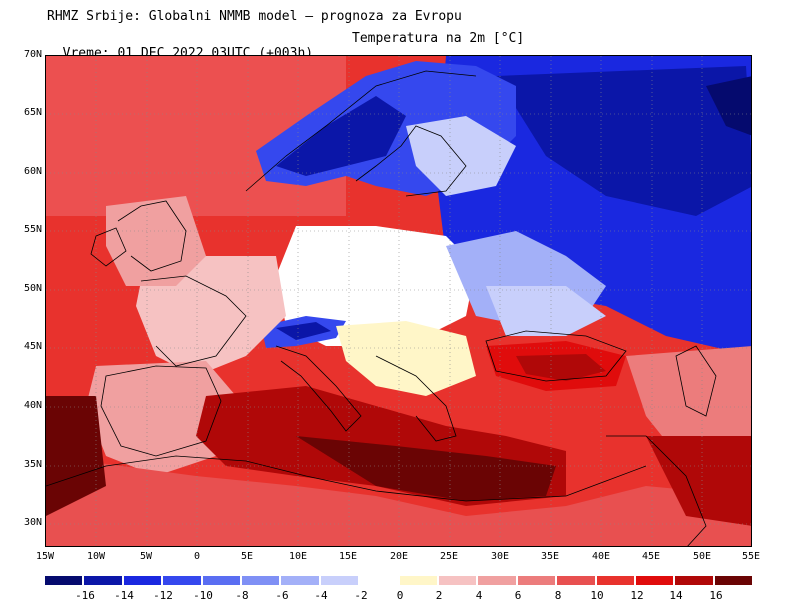 The width and height of the screenshot is (800, 602). I want to click on balkans-mild-zone, so click(406, 358).